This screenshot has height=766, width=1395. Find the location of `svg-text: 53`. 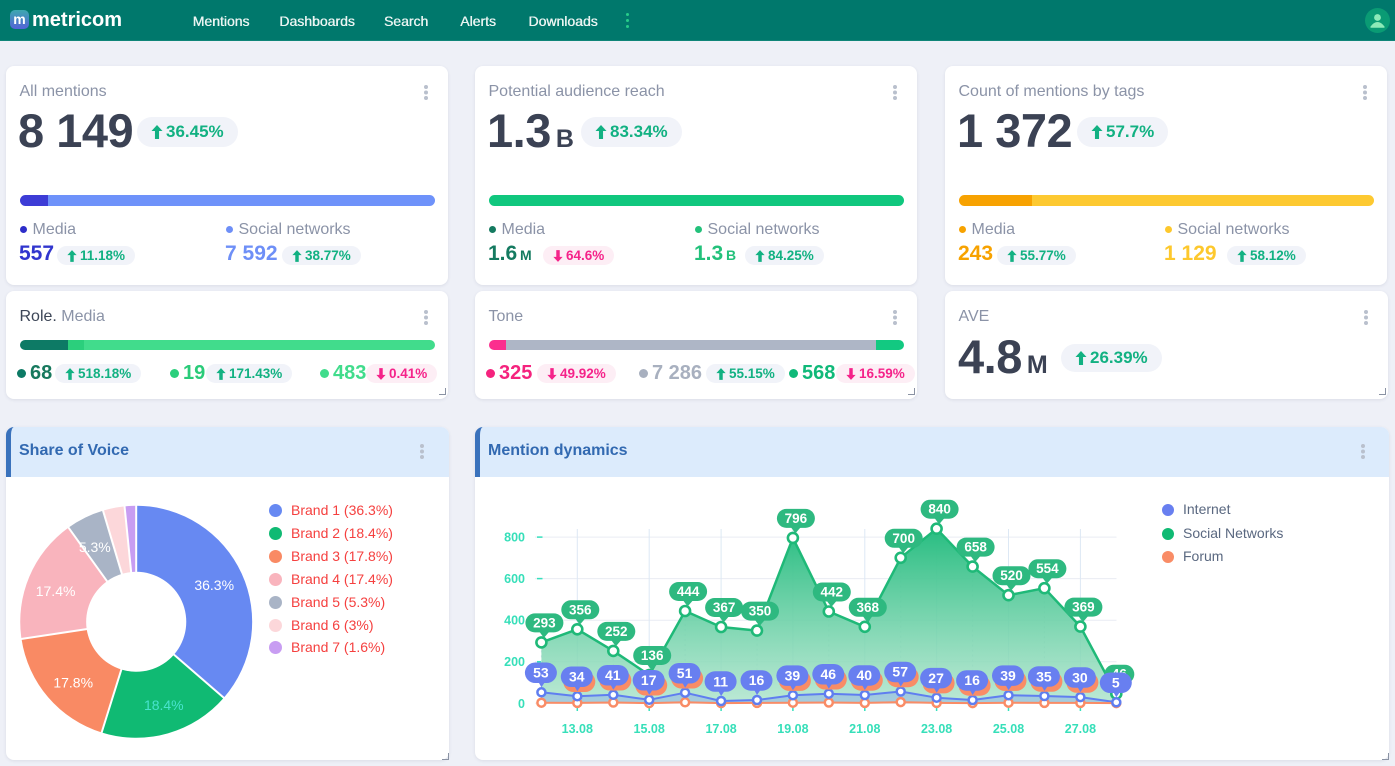

svg-text: 53 is located at coordinates (541, 673).